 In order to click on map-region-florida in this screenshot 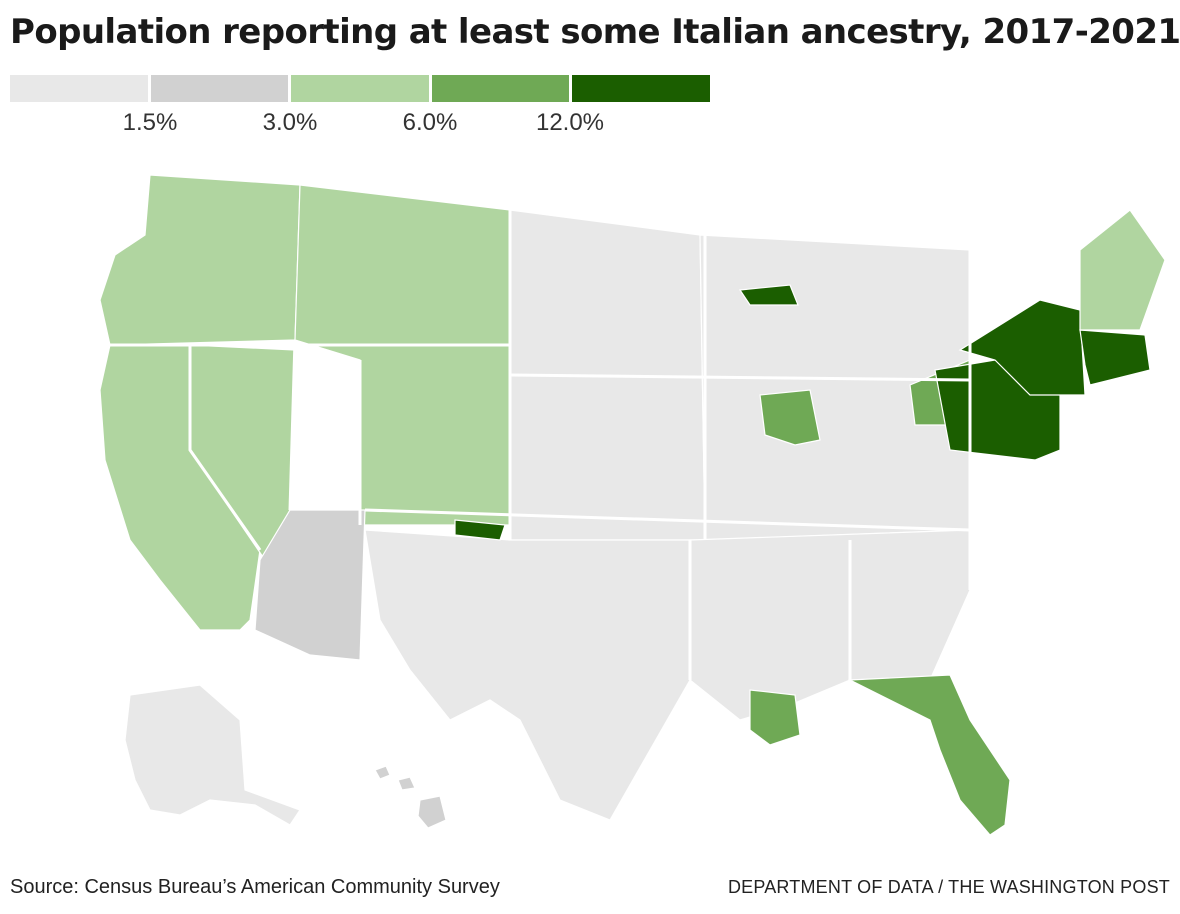, I will do `click(929, 755)`.